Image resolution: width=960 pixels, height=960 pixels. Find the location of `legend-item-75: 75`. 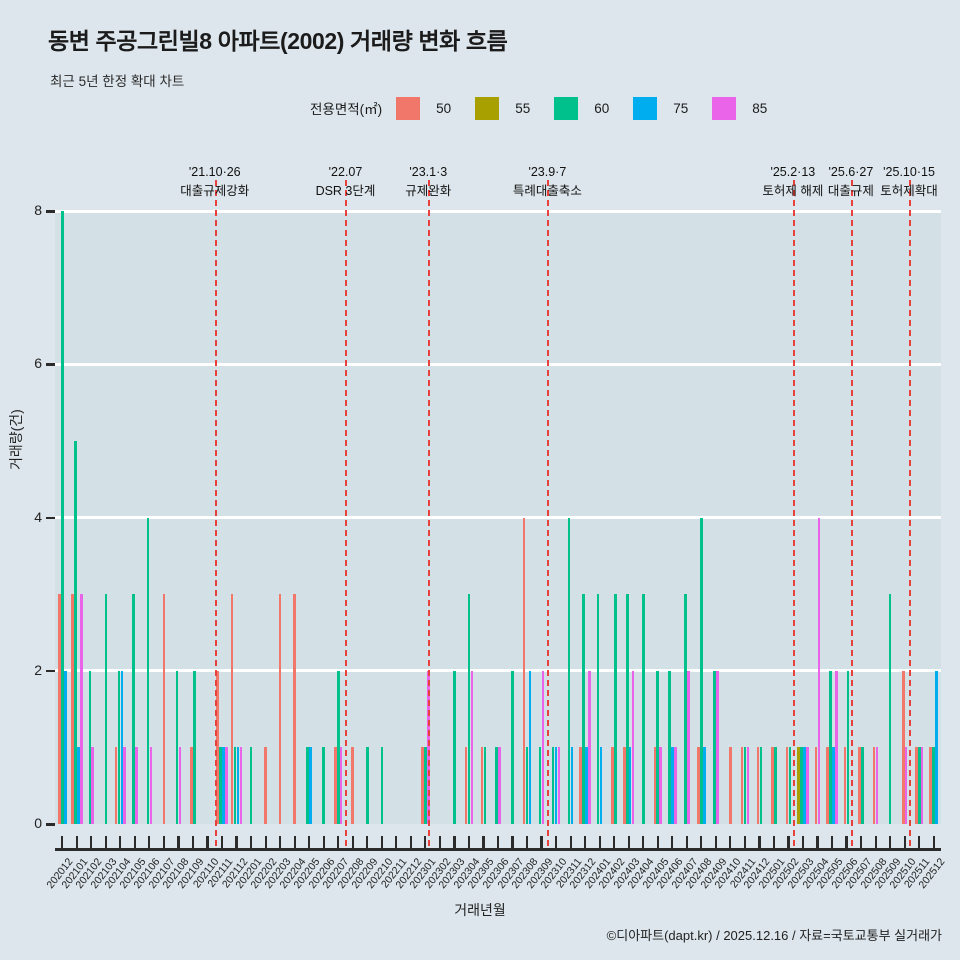

legend-item-75: 75 is located at coordinates (669, 108).